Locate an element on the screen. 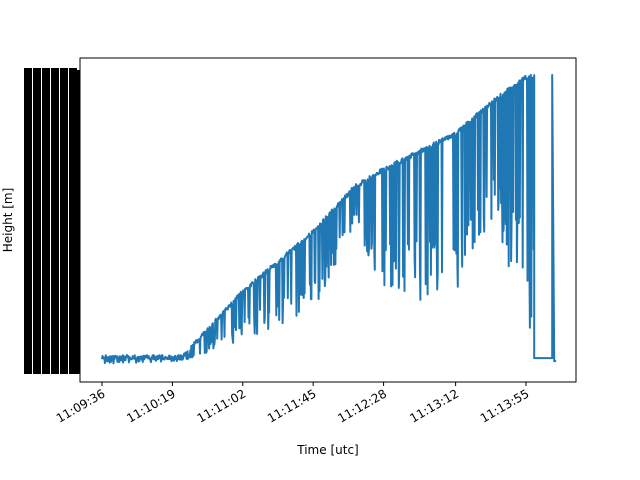 The width and height of the screenshot is (640, 480). x-axis-label: Time [utc] is located at coordinates (327, 450).